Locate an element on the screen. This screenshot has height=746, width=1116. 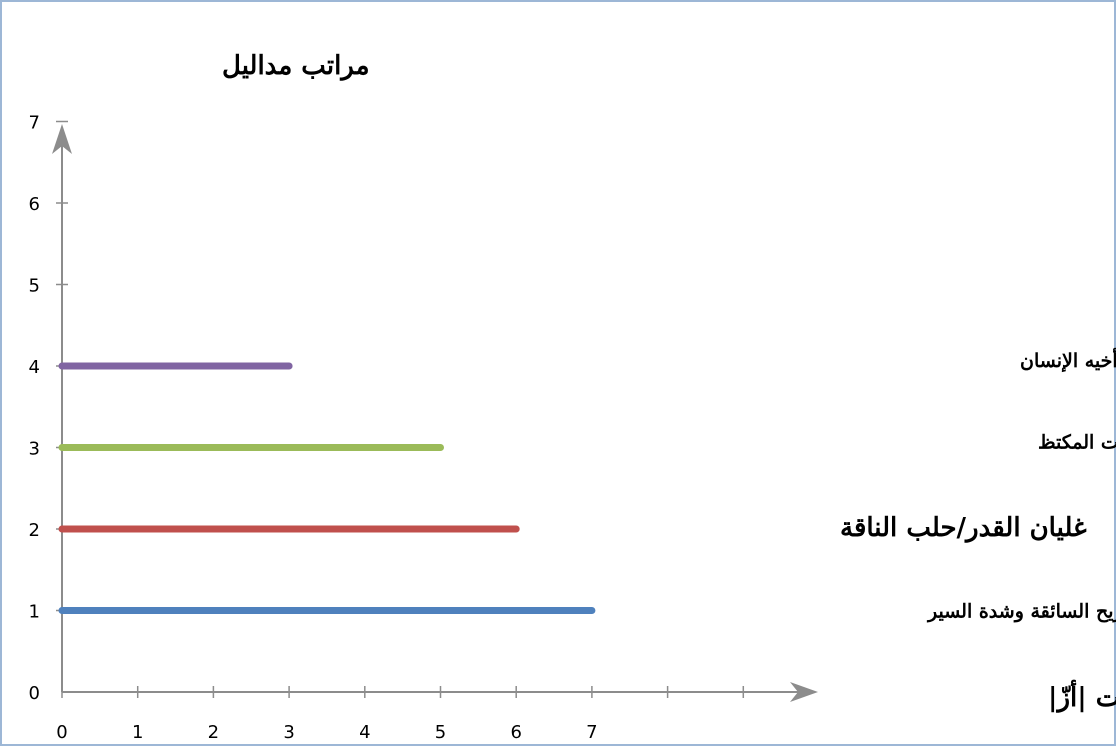
y-axis-title: مراتب مداليل is located at coordinates (296, 66).